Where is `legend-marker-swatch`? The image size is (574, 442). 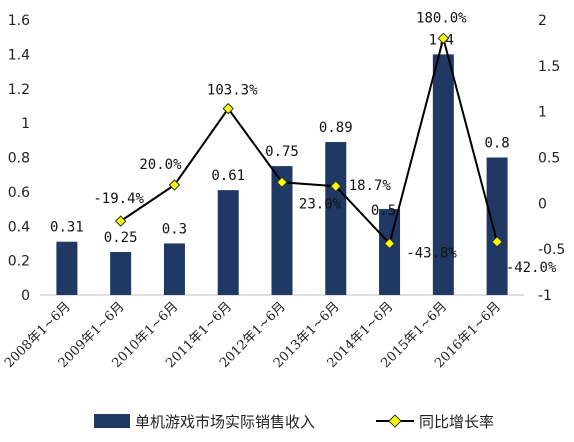 legend-marker-swatch is located at coordinates (395, 421).